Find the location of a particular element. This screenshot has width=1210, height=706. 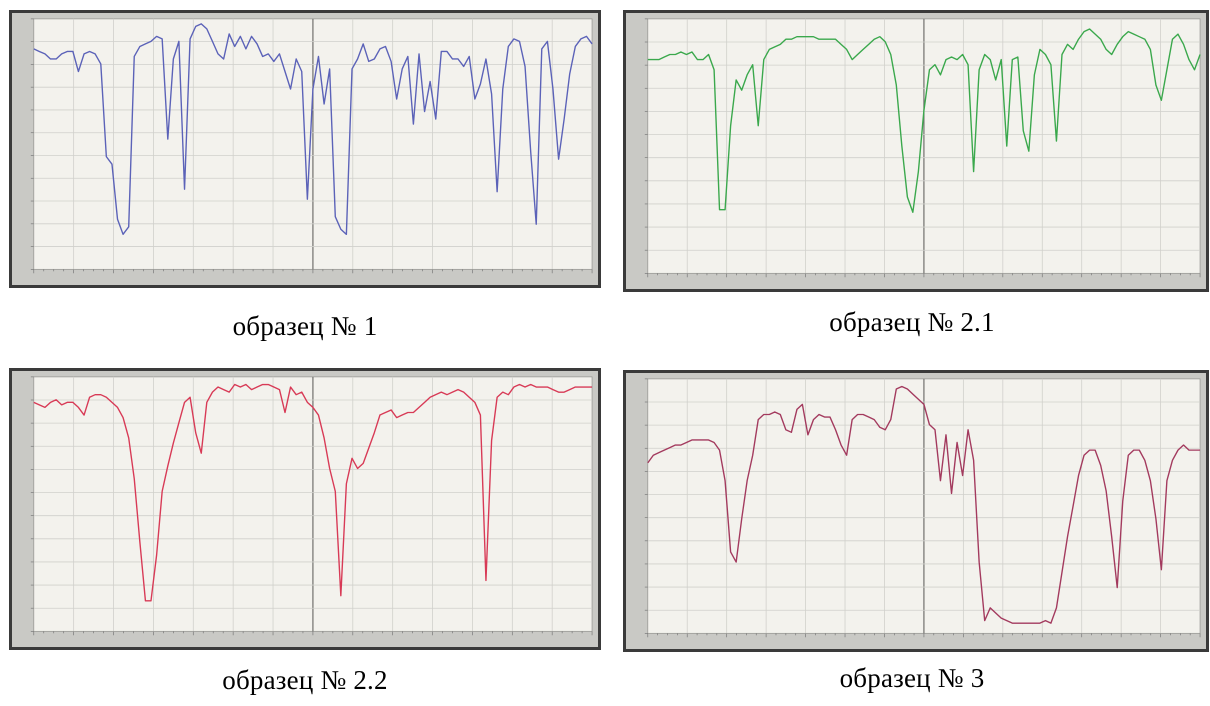

caption-sample-2-1: образец № 2.1 is located at coordinates (912, 322).